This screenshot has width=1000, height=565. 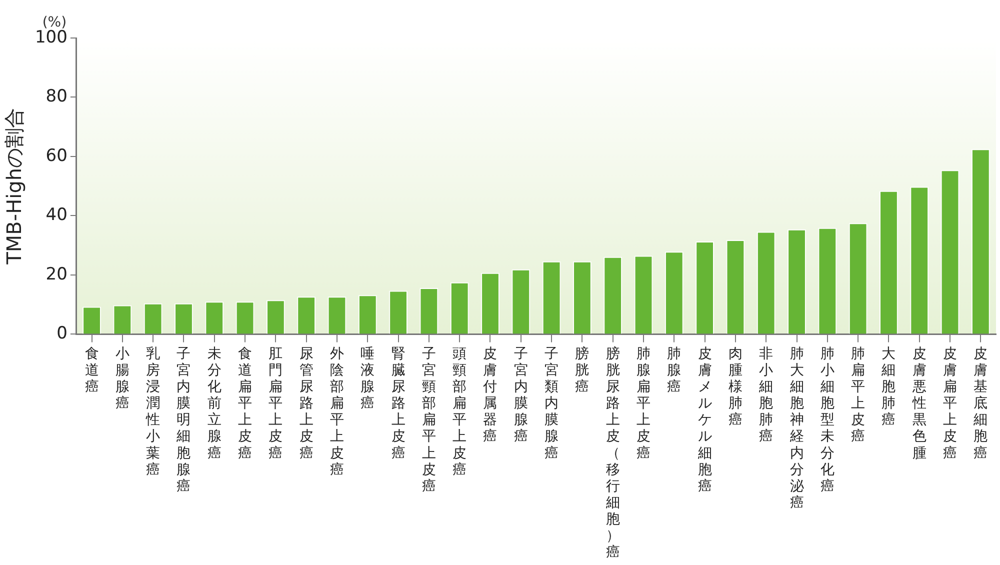 What do you see at coordinates (674, 371) in the screenshot?
I see `x-tick-label: 肺腺癌` at bounding box center [674, 371].